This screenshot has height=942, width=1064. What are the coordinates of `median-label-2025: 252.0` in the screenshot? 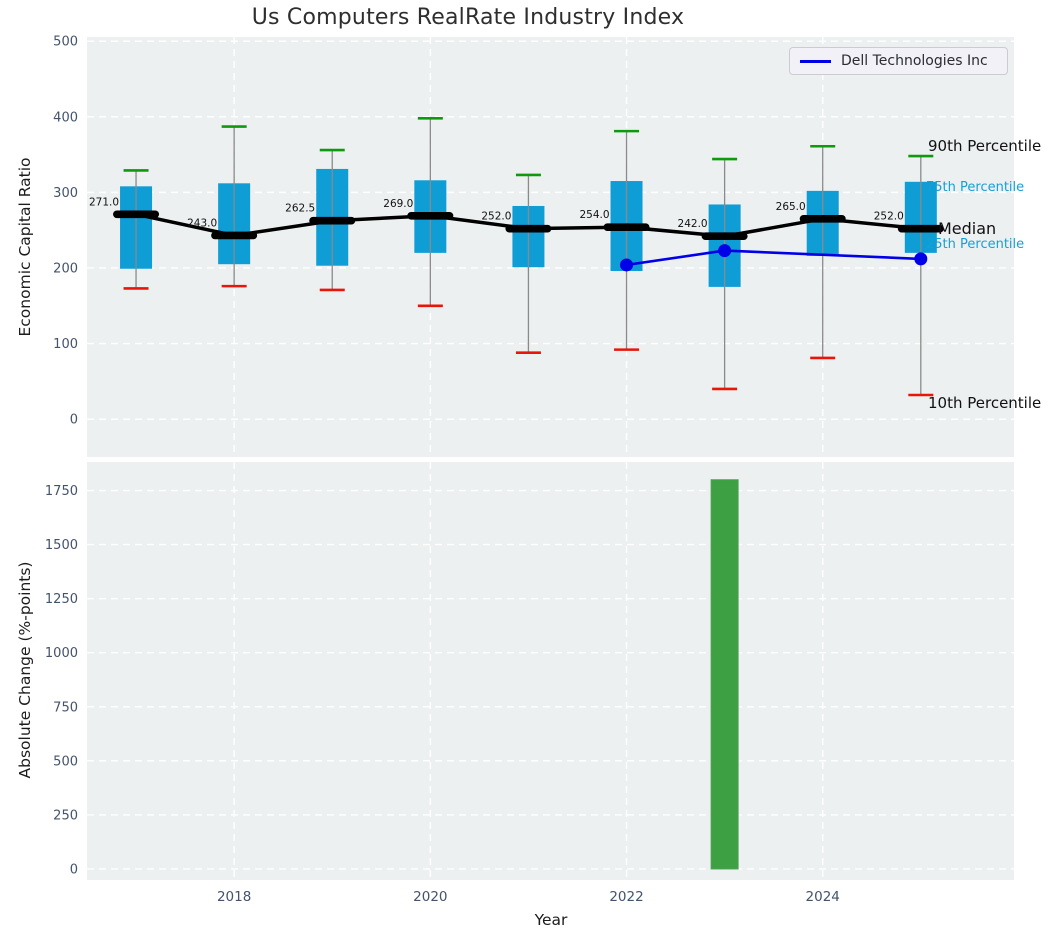 It's located at (889, 217).